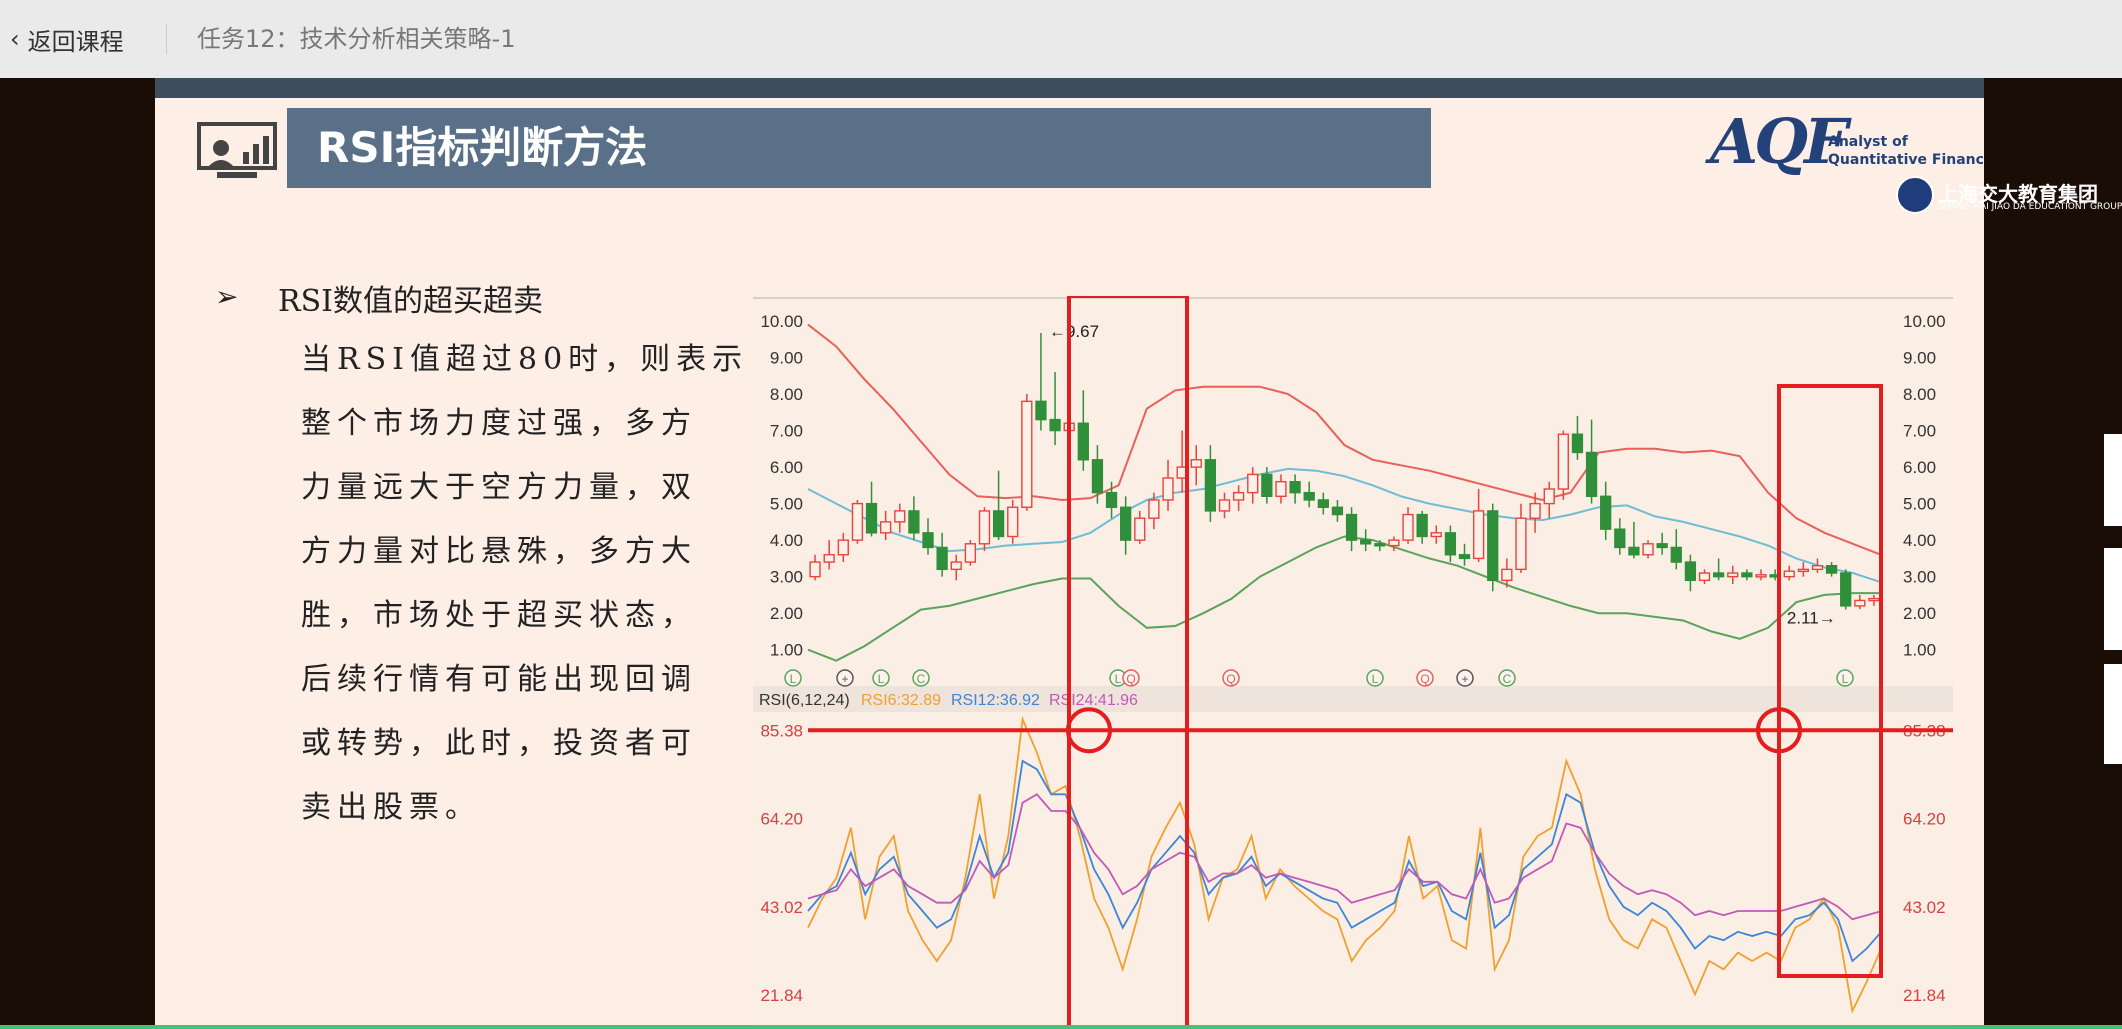  I want to click on event-marker-label: +, so click(844, 679).